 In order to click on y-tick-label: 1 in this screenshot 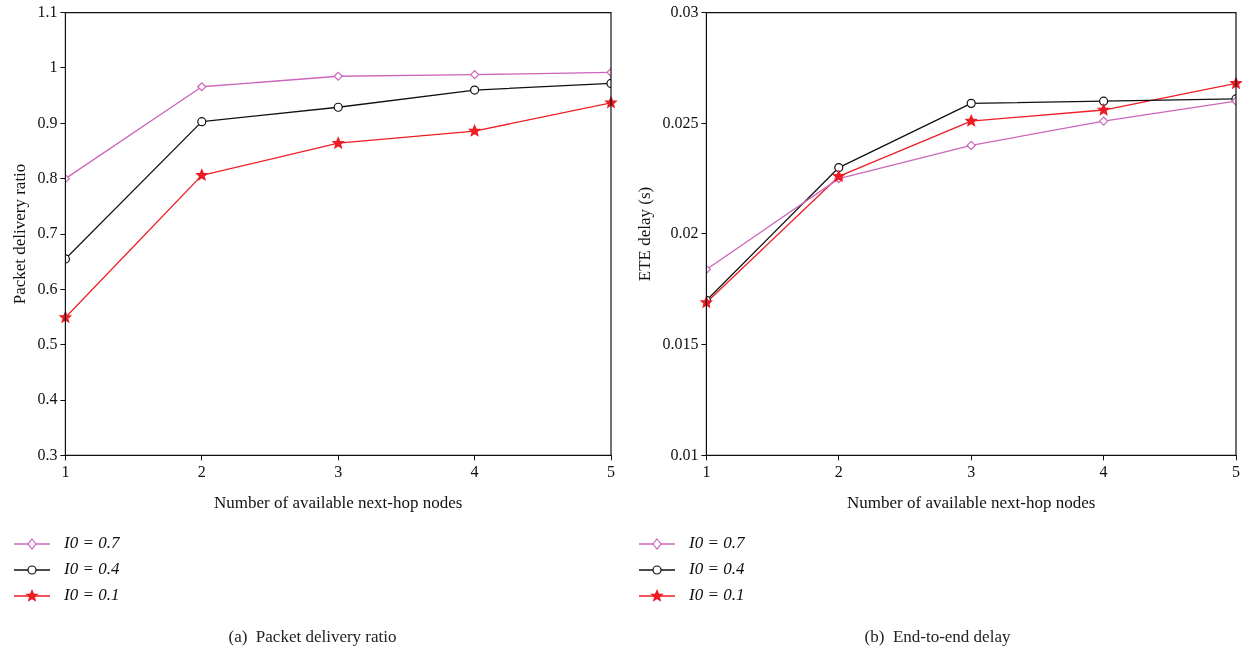, I will do `click(53, 67)`.